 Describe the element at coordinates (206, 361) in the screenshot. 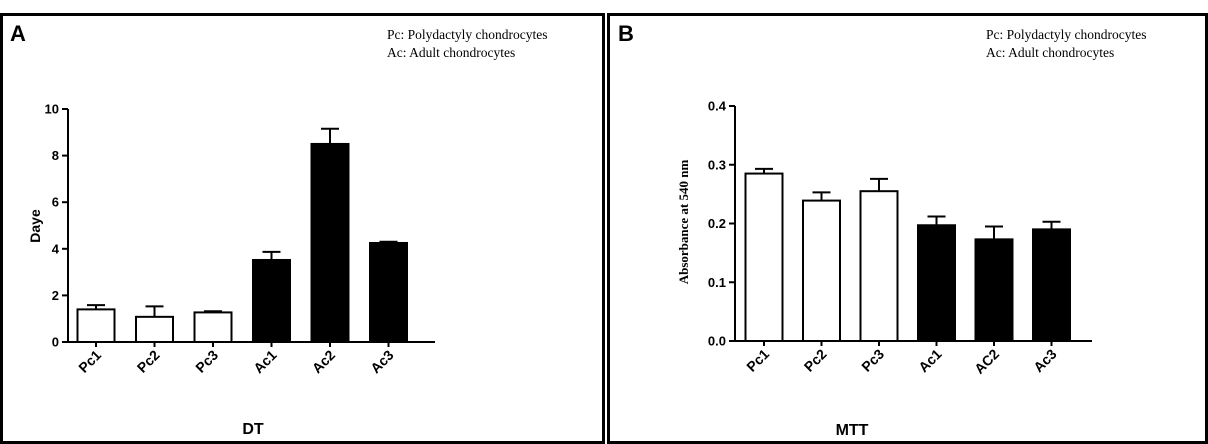

I see `panel-a-category-label: Pc3` at that location.